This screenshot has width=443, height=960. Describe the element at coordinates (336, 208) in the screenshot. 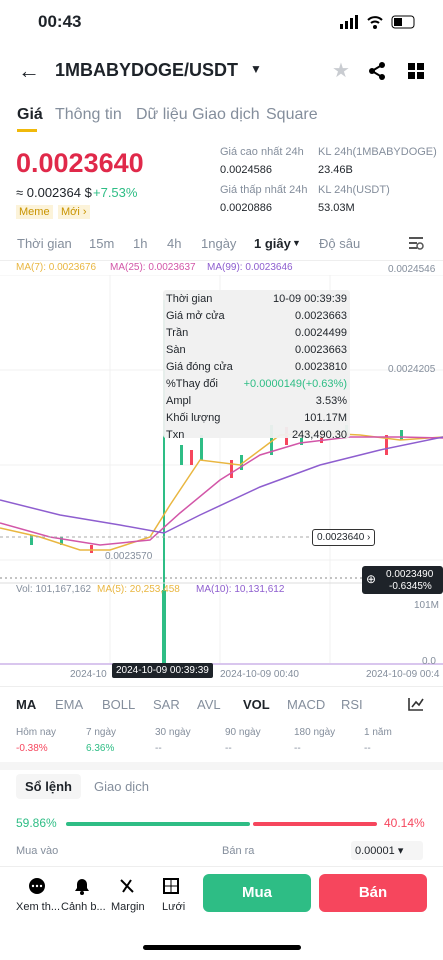

I see `stat-value: 53.03M` at that location.